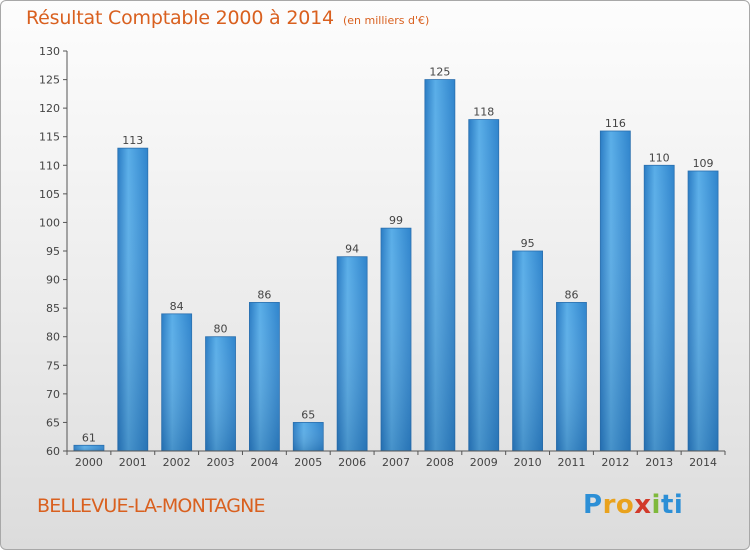  What do you see at coordinates (609, 505) in the screenshot?
I see `logo-letter: r` at bounding box center [609, 505].